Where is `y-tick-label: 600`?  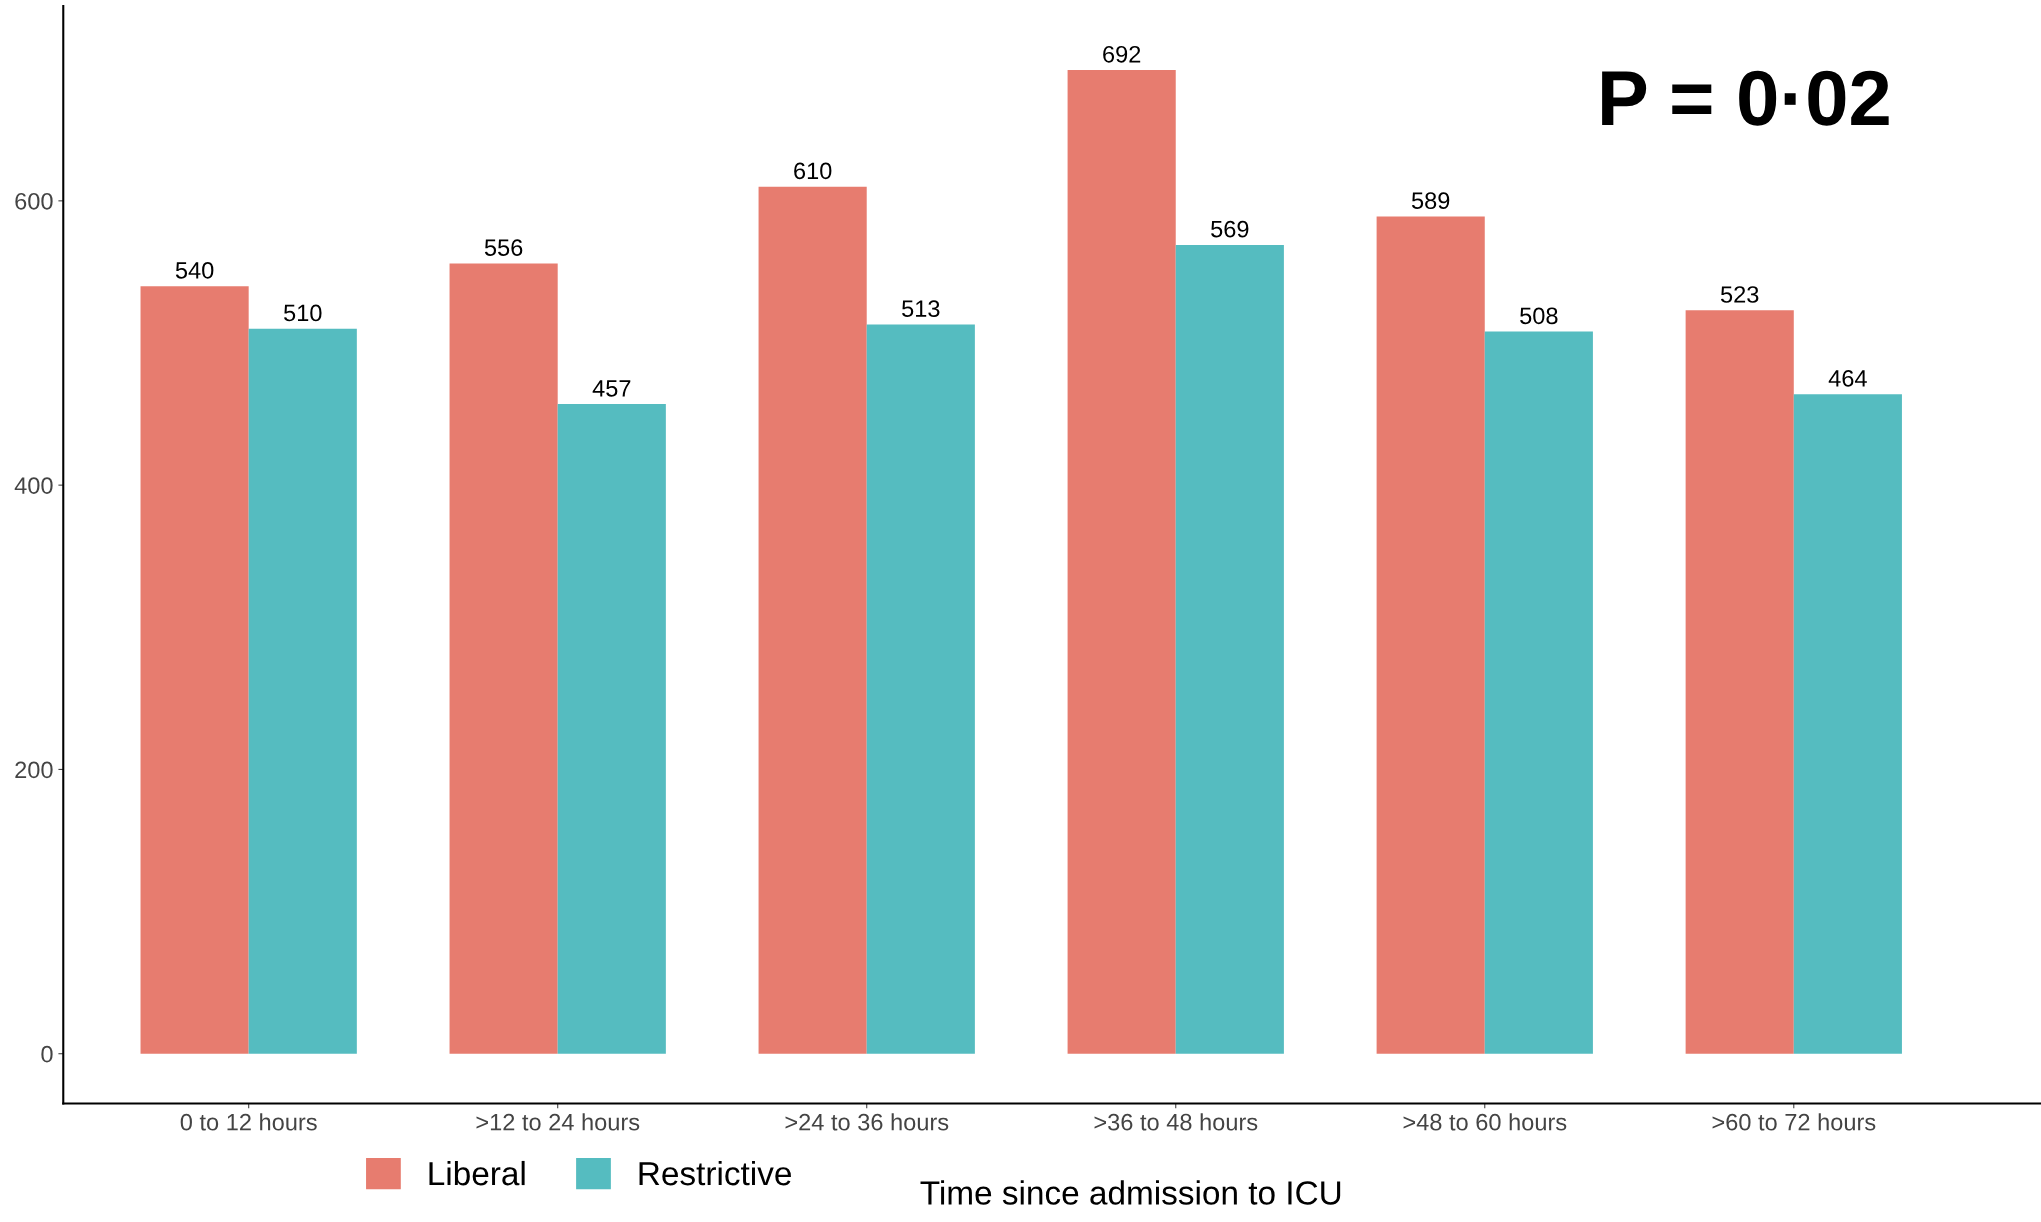 y-tick-label: 600 is located at coordinates (34, 201).